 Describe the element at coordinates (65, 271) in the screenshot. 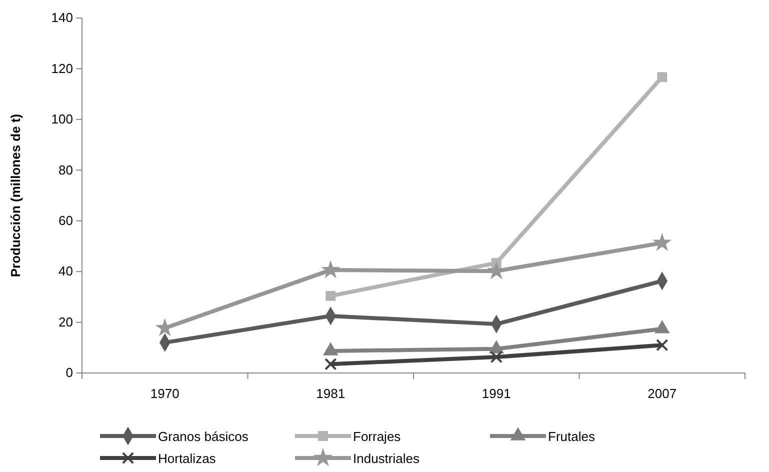

I see `y-tick-label: 40` at that location.